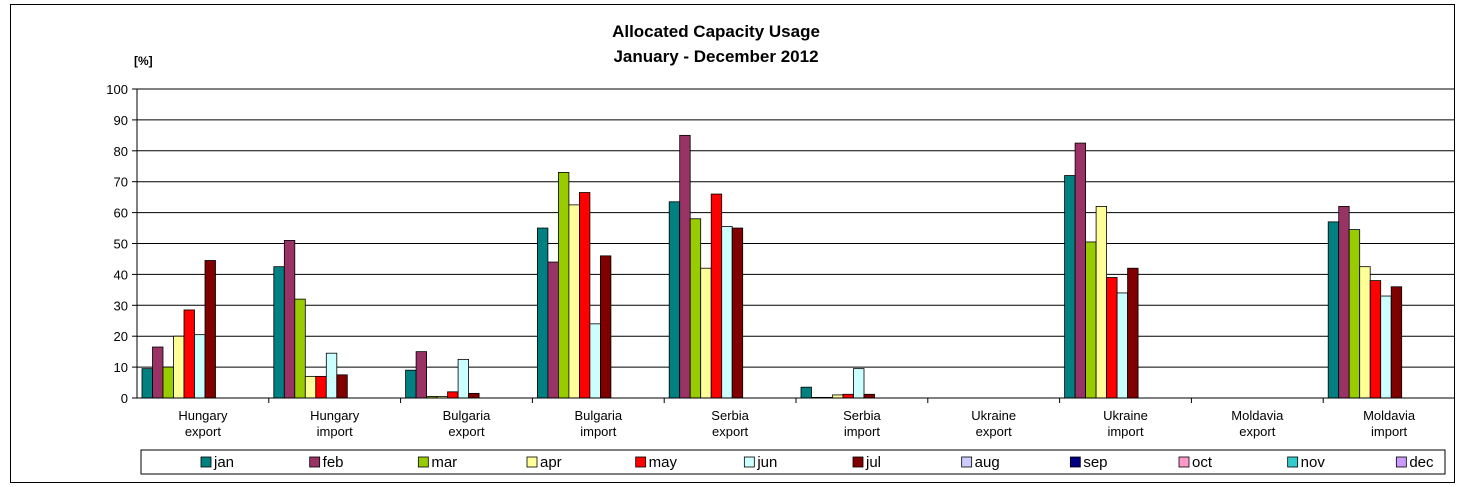  Describe the element at coordinates (532, 462) in the screenshot. I see `legend-swatch-apr` at that location.